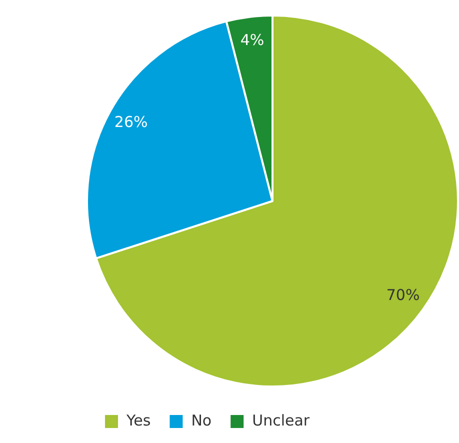 This screenshot has height=443, width=459. I want to click on data-label: 70%, so click(403, 295).